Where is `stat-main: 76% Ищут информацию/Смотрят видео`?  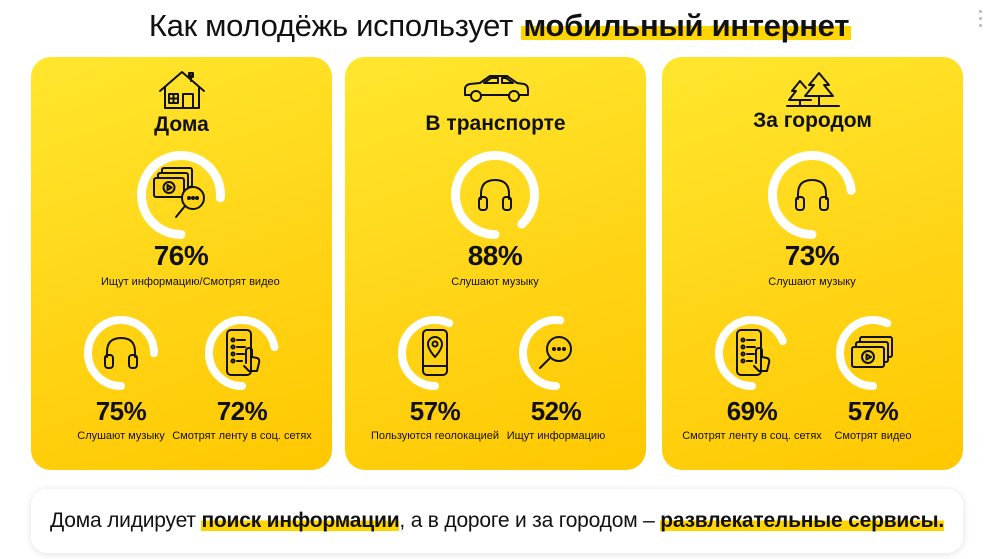 stat-main: 76% Ищут информацию/Смотрят видео is located at coordinates (190, 220).